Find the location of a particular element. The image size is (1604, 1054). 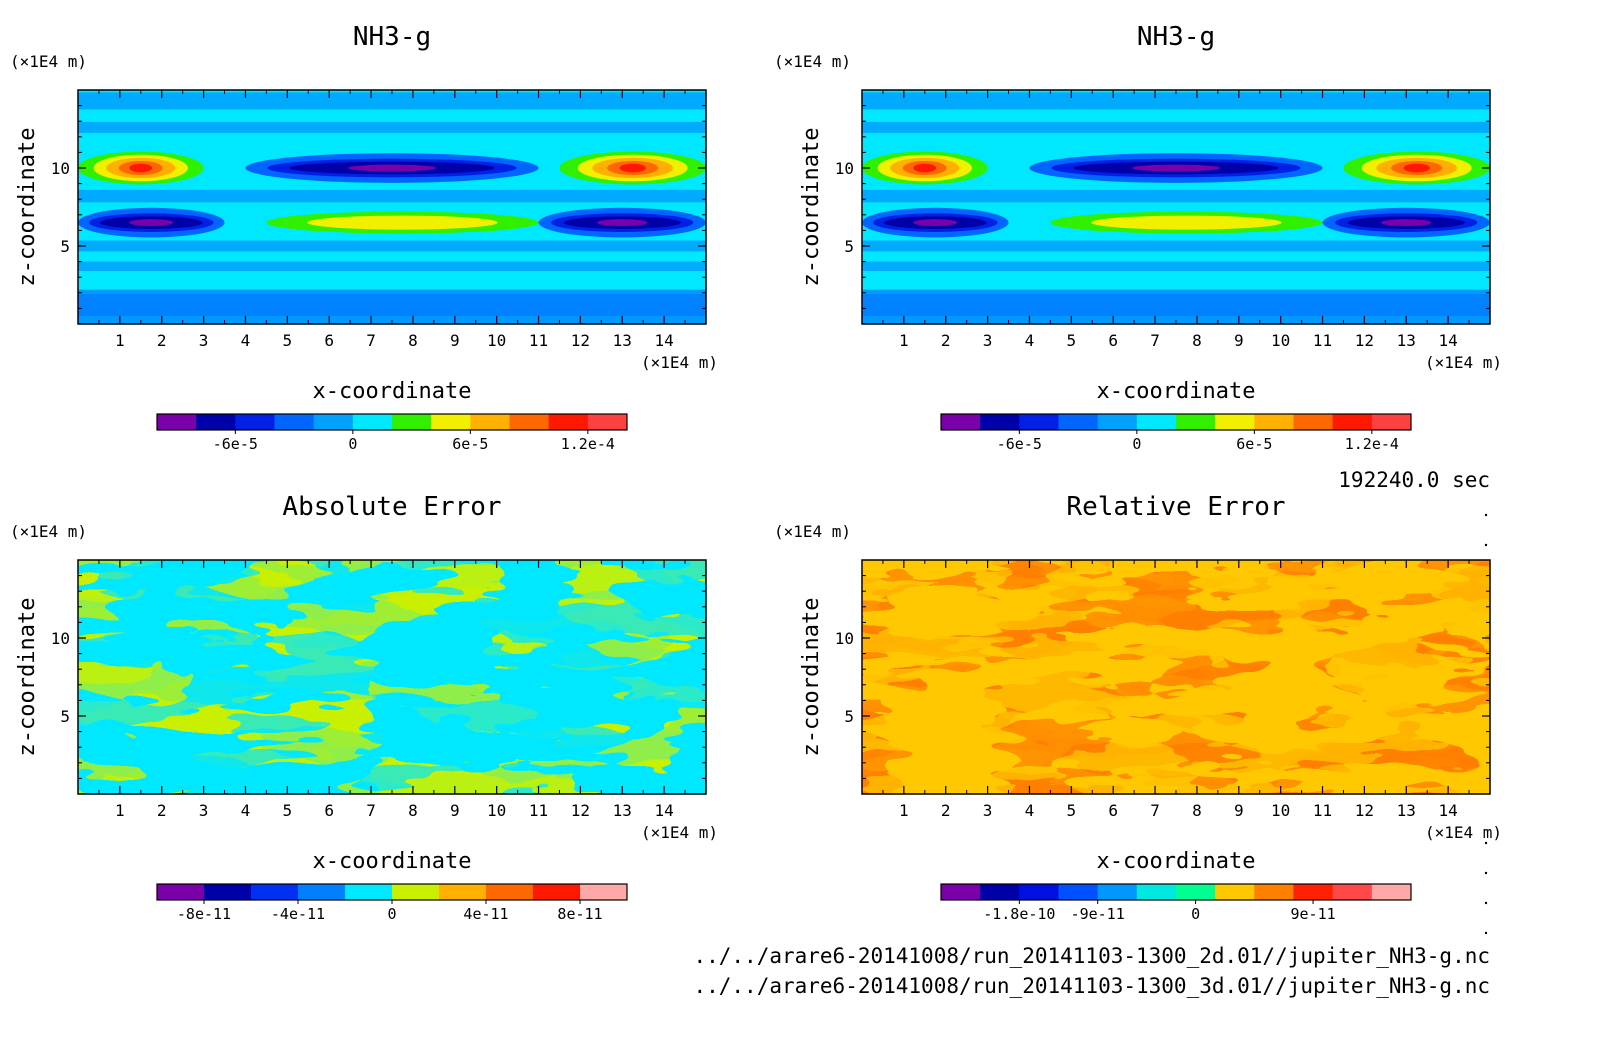

z-axis-ticks: 5 10 is located at coordinates (378, 207).